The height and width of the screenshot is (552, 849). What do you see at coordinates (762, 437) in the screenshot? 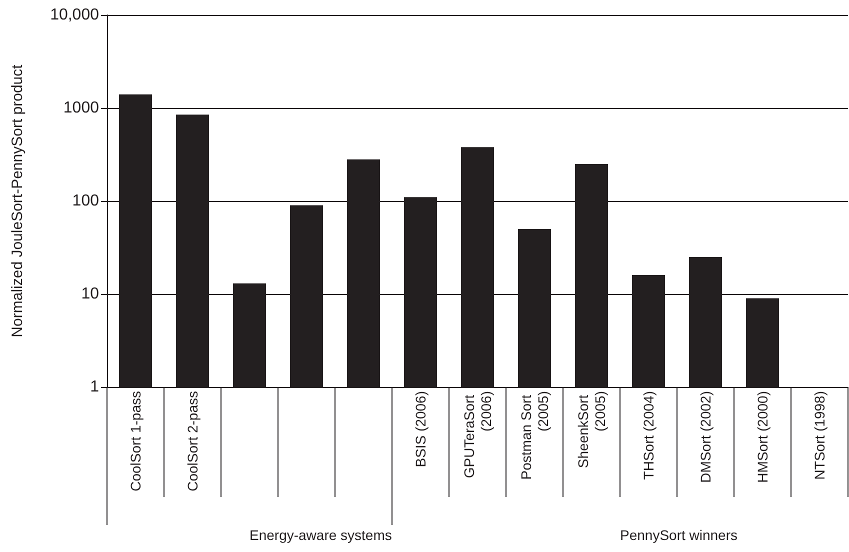
I see `x-tick-label: HMSort (2000)` at bounding box center [762, 437].